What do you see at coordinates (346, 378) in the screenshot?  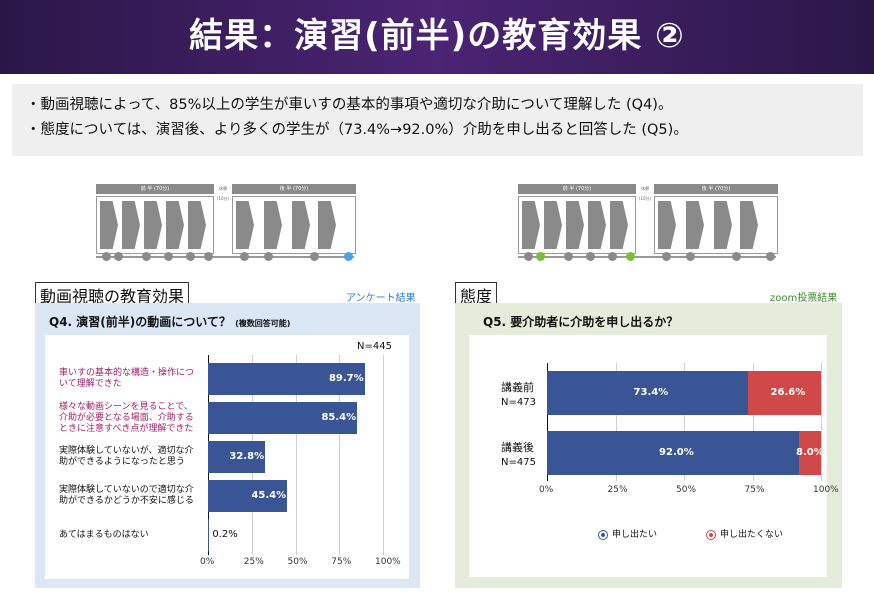 I see `bar-value-label: 89.7%` at bounding box center [346, 378].